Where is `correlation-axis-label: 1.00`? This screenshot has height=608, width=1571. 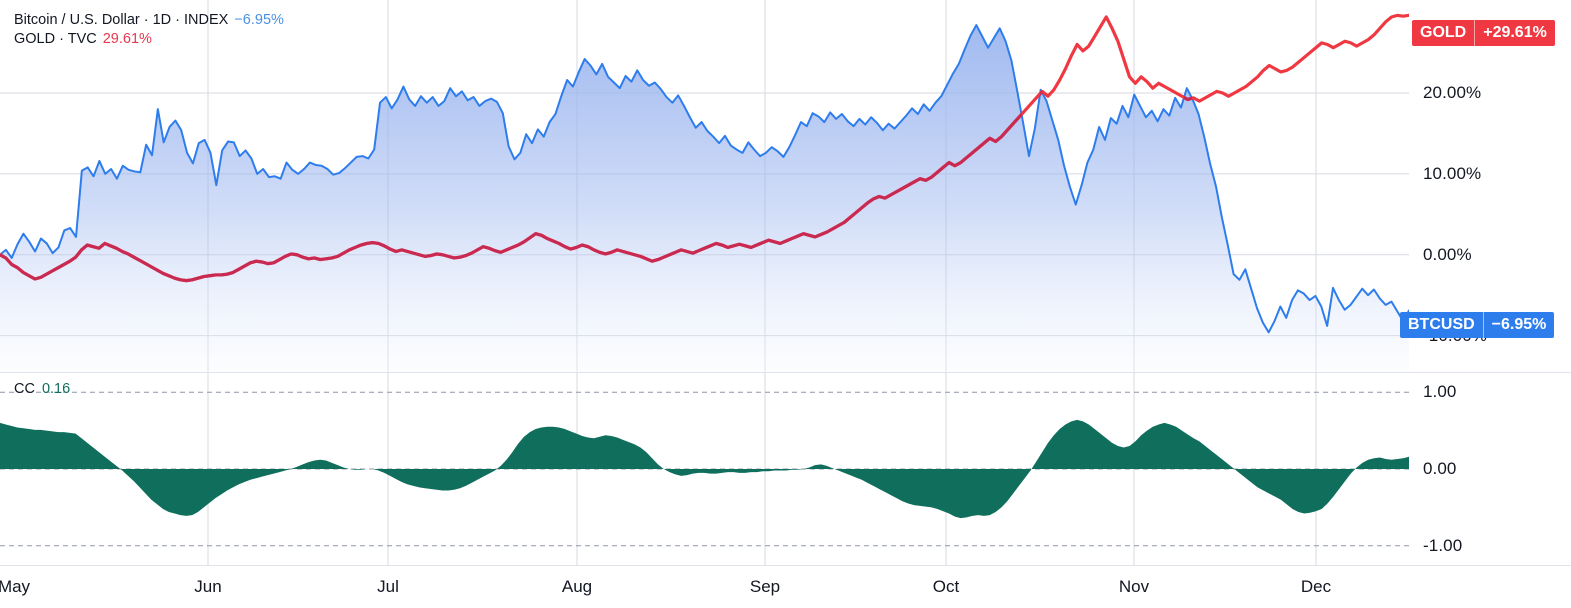 correlation-axis-label: 1.00 is located at coordinates (1440, 392).